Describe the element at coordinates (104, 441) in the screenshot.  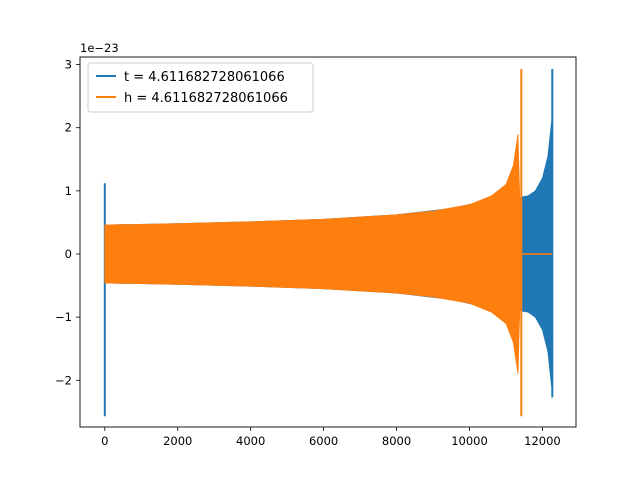
I see `x-tick-label: 0` at that location.